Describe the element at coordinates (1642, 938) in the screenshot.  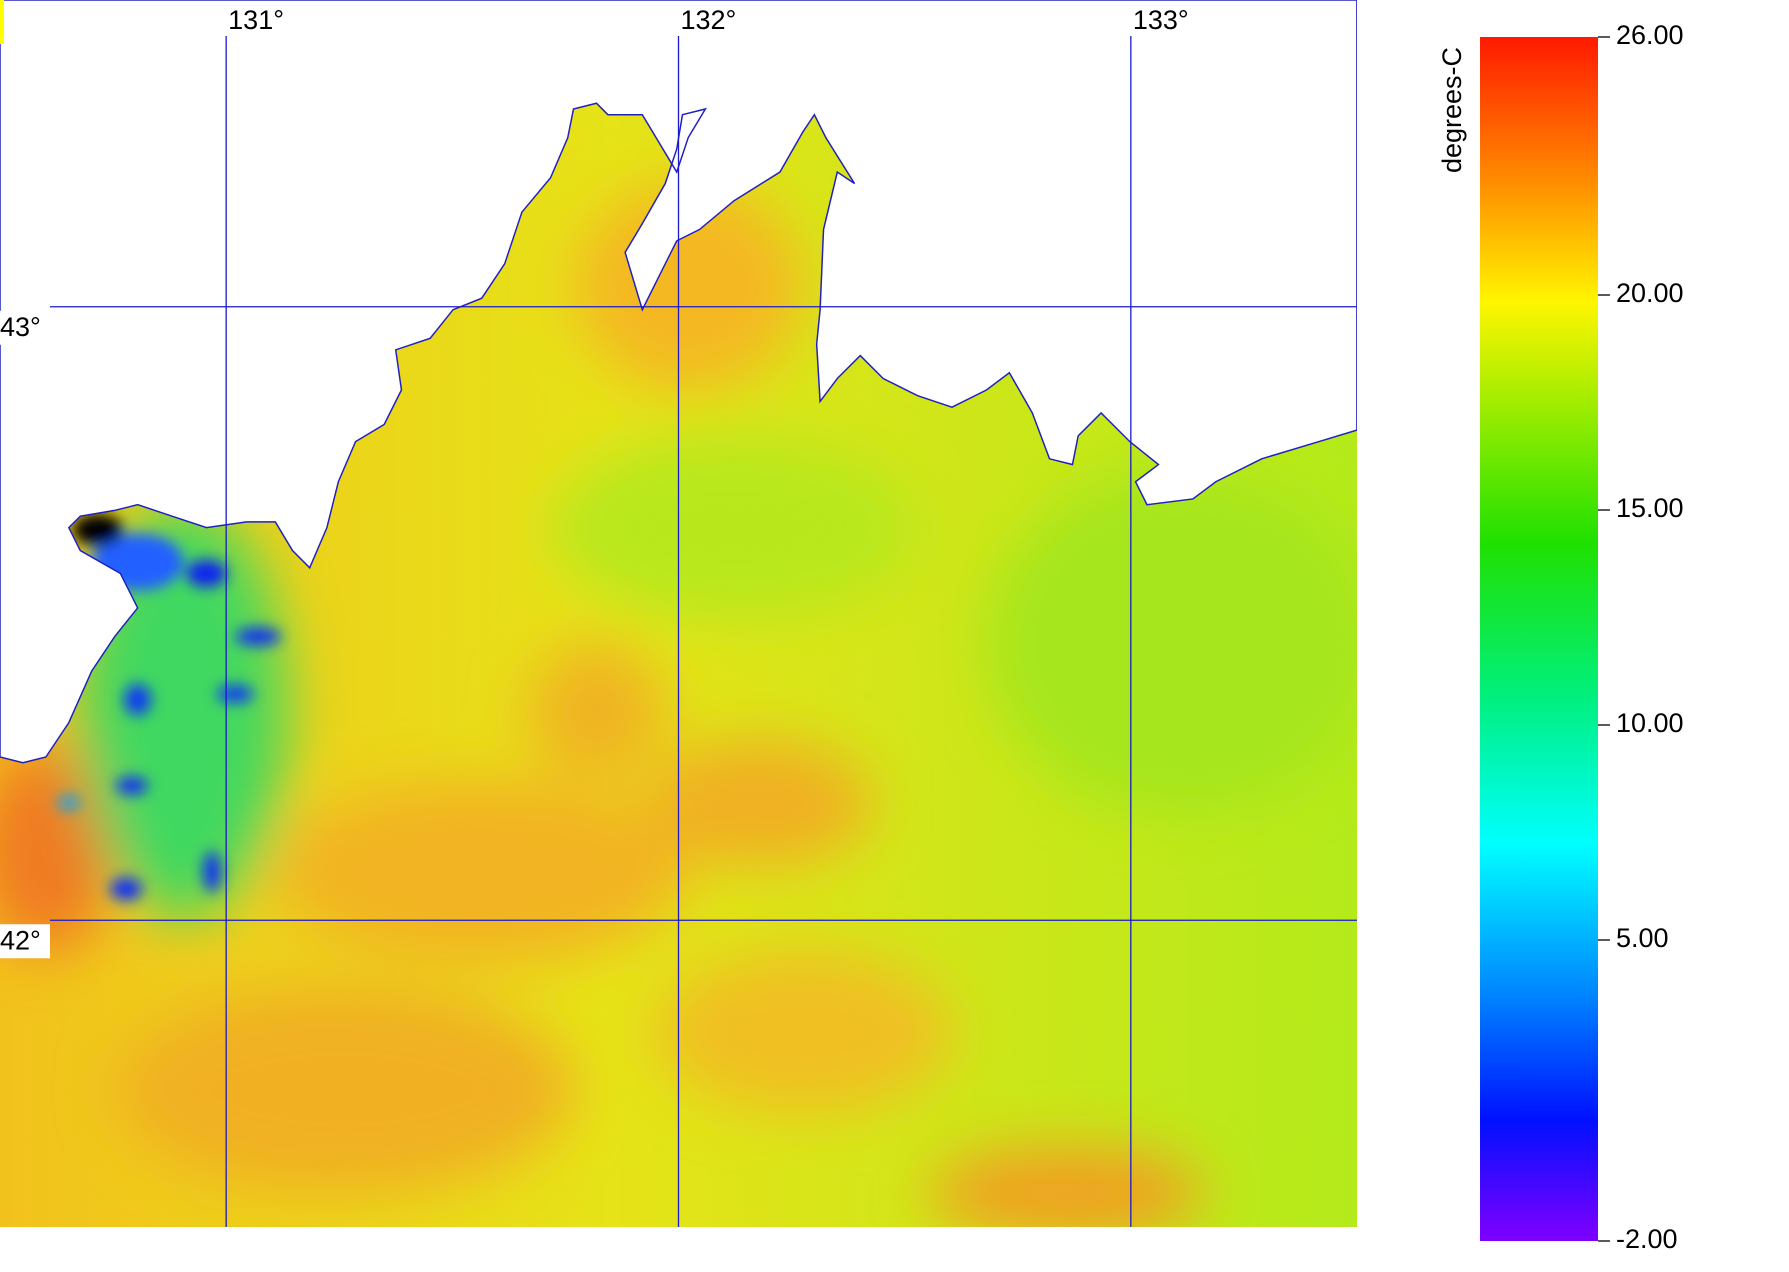
I see `colorbar-tick-label: 5.00` at that location.